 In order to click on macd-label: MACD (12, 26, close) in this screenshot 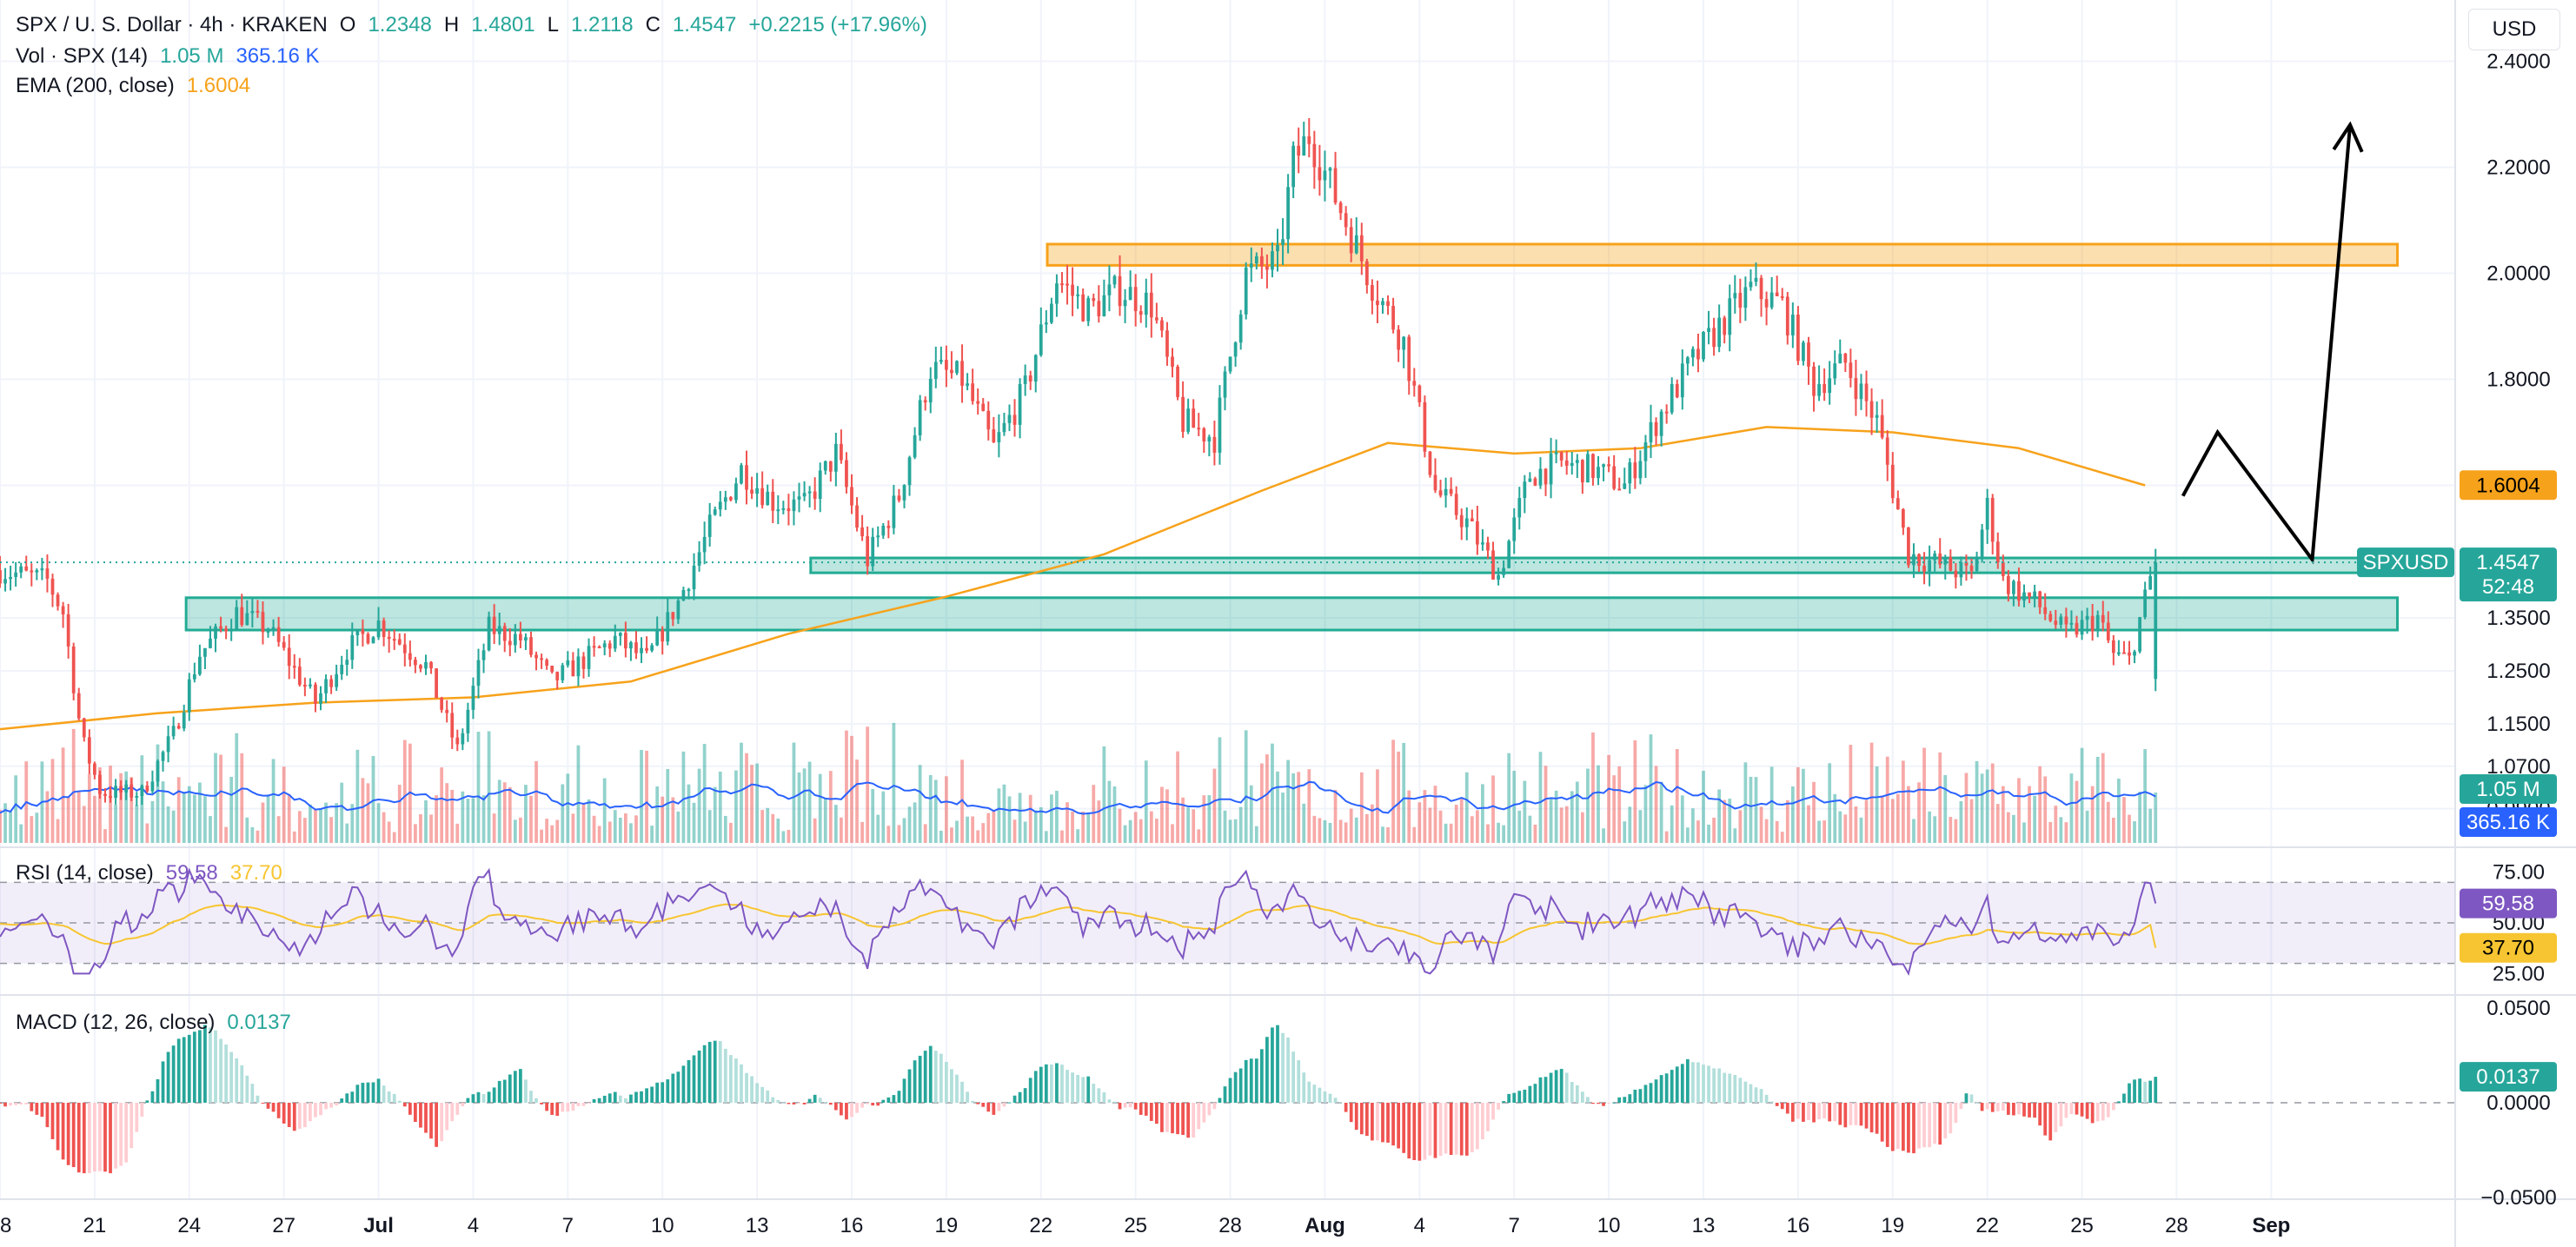, I will do `click(116, 1023)`.